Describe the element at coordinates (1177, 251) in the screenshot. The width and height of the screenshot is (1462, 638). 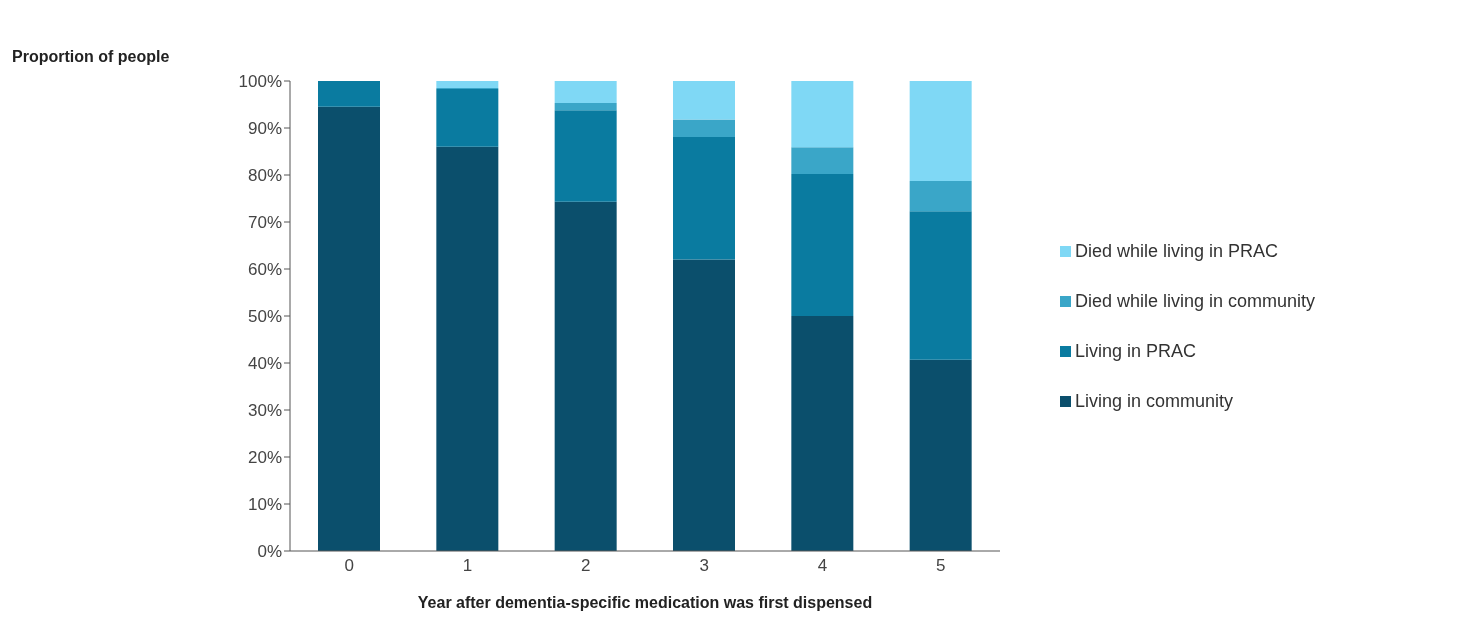
I see `legend-label: Died while living in PRAC` at that location.